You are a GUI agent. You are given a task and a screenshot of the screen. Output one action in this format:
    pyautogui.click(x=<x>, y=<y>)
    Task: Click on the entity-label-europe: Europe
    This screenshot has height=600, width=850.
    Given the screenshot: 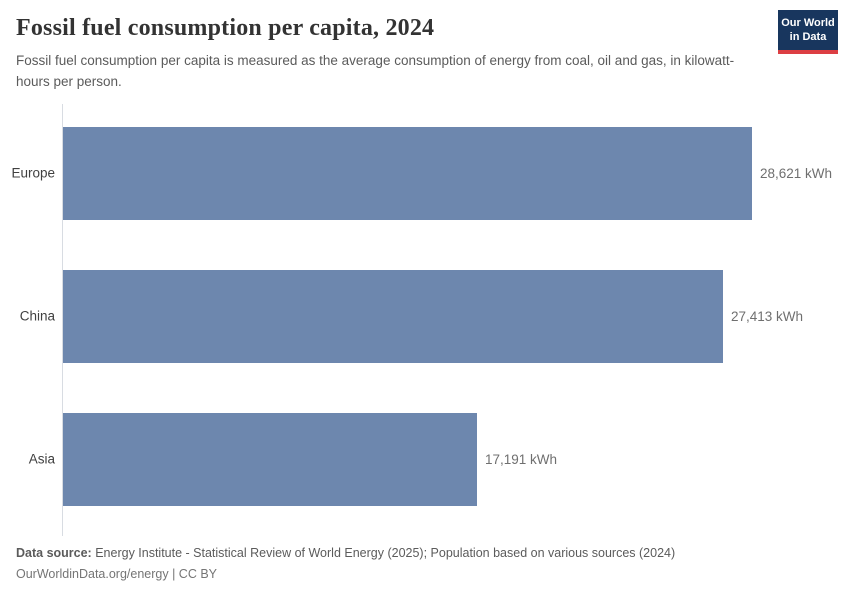 What is the action you would take?
    pyautogui.click(x=33, y=173)
    